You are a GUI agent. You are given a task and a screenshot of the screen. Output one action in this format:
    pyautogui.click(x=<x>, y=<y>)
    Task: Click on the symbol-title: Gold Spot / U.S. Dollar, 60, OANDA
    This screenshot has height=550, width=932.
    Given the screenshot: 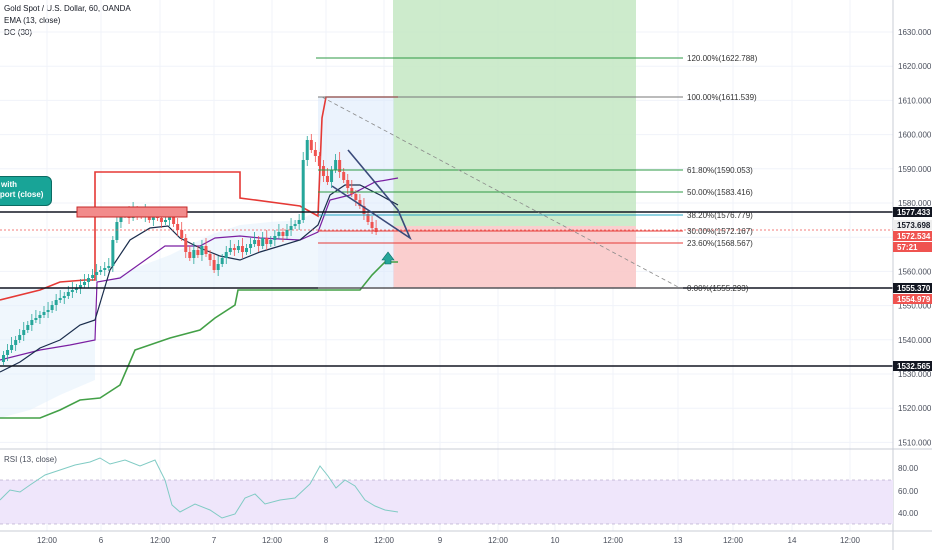 What is the action you would take?
    pyautogui.click(x=67, y=8)
    